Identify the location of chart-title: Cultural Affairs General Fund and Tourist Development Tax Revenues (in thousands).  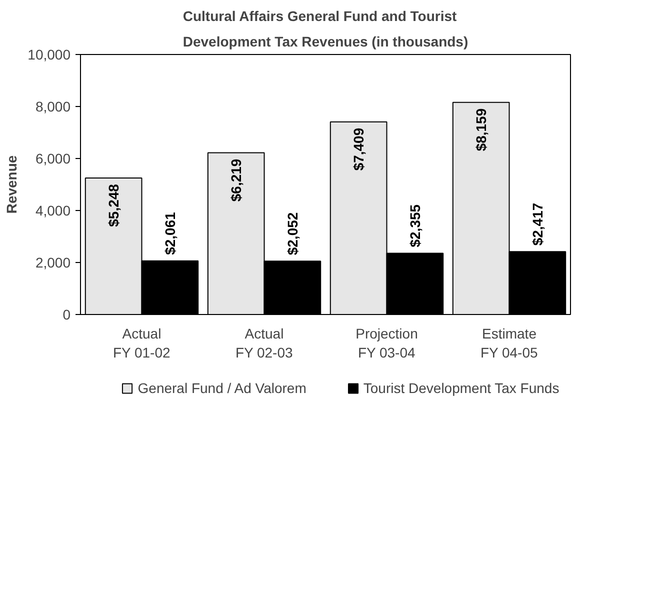
(325, 29).